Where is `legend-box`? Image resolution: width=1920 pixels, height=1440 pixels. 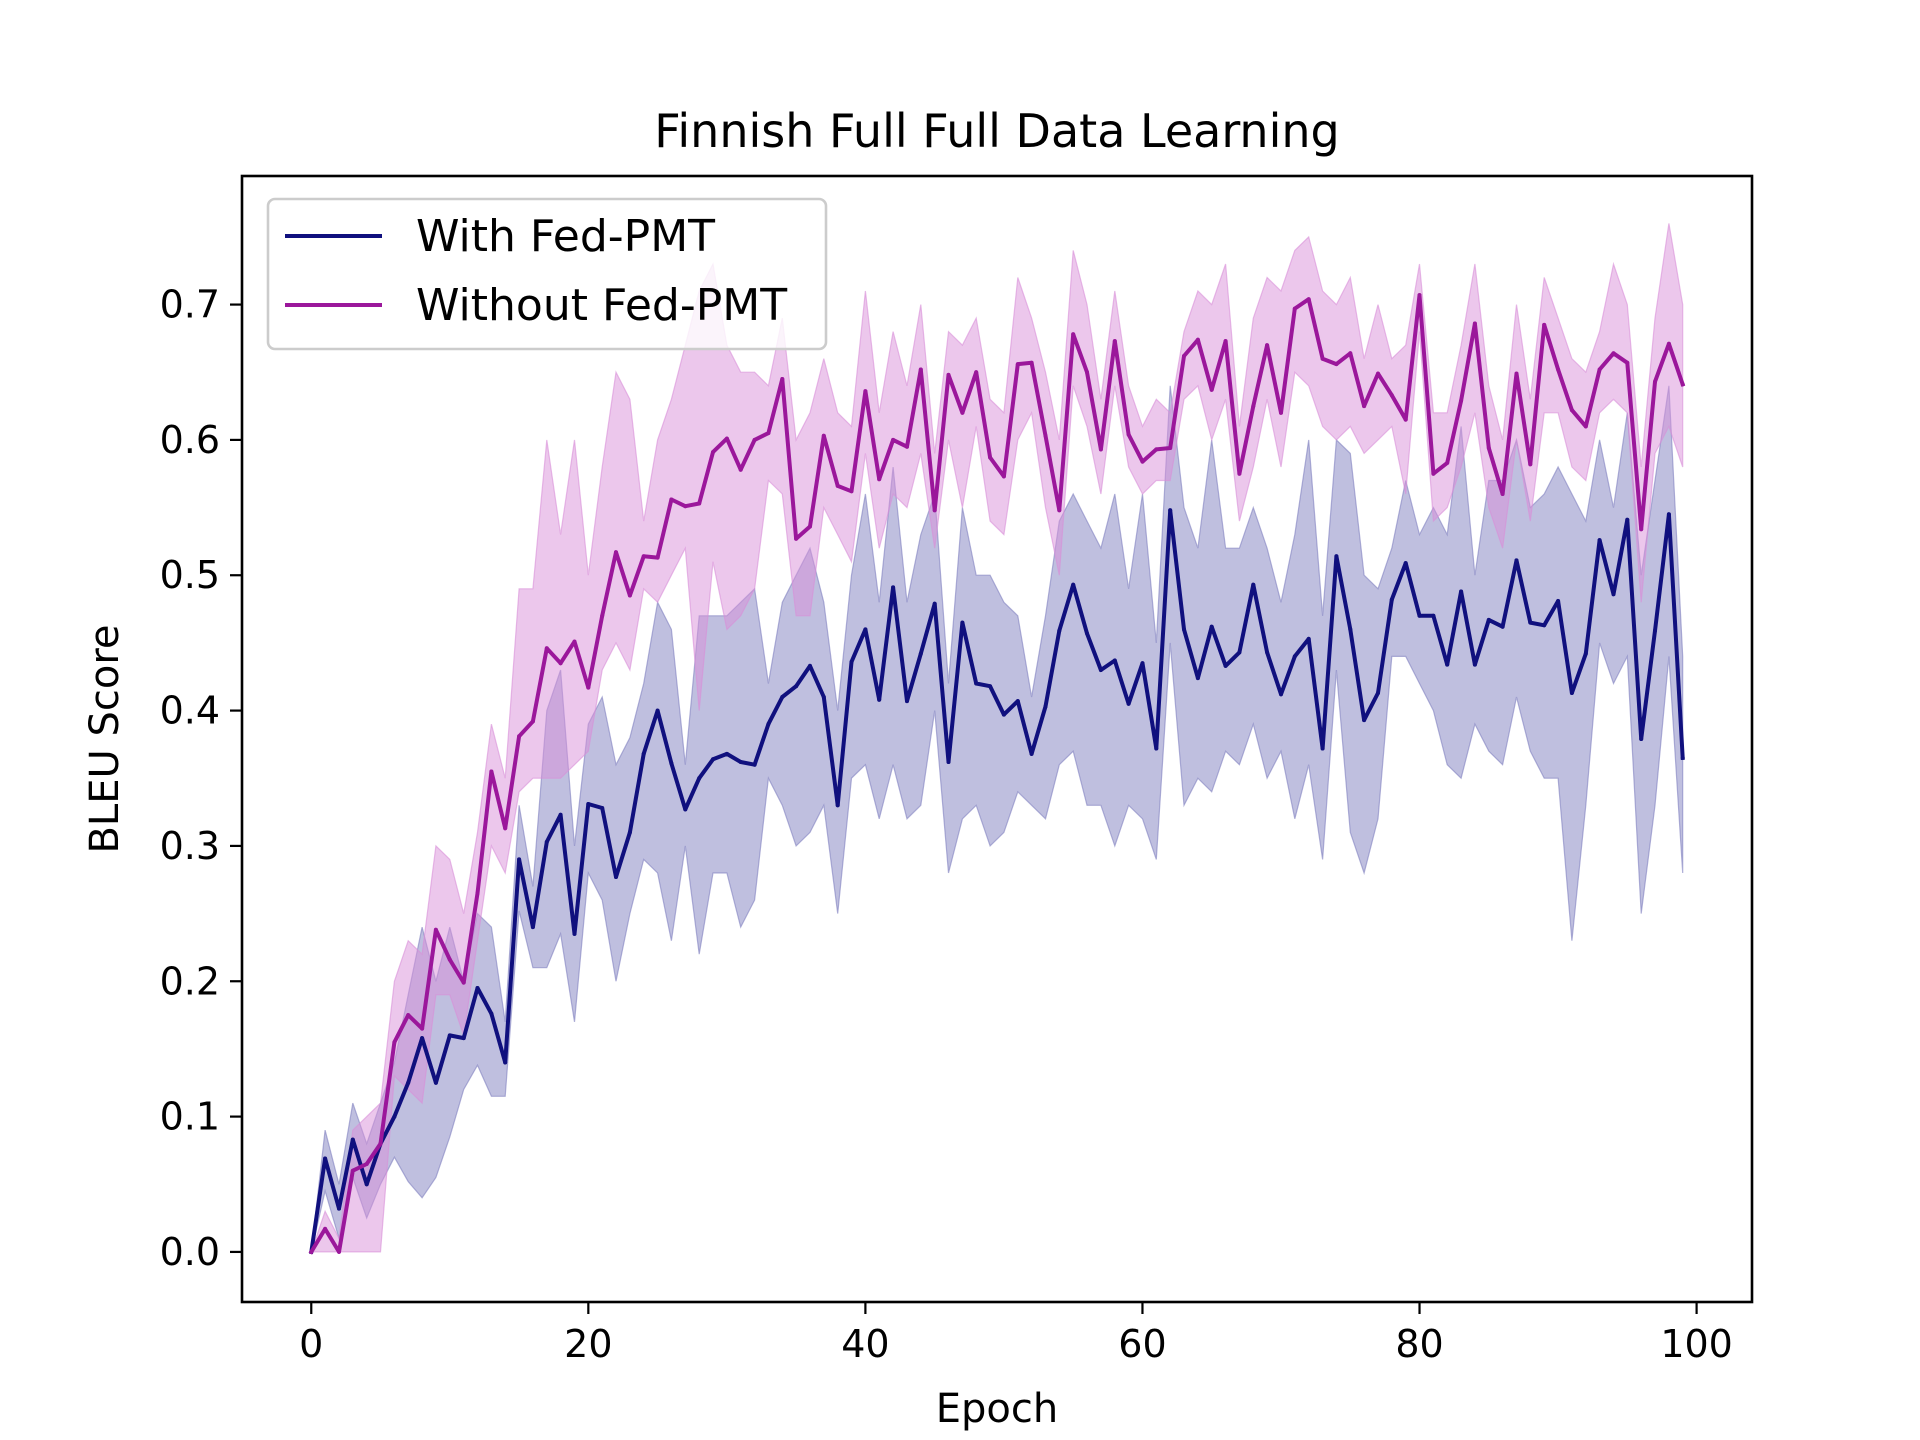 legend-box is located at coordinates (547, 274).